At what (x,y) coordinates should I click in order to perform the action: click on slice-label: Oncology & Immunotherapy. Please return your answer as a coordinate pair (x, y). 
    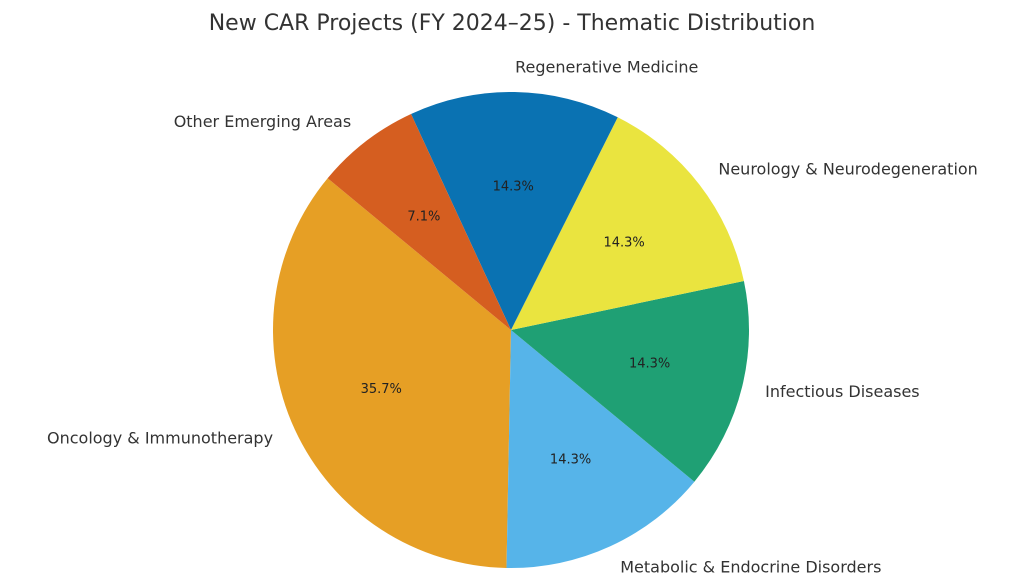
    Looking at the image, I should click on (160, 438).